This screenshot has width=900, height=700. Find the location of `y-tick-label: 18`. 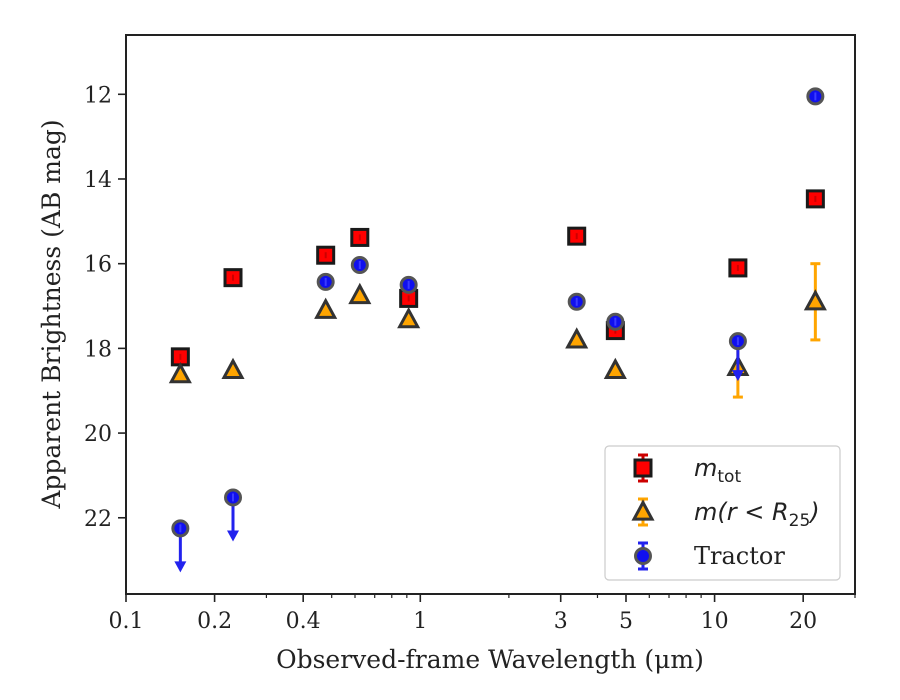

y-tick-label: 18 is located at coordinates (98, 349).